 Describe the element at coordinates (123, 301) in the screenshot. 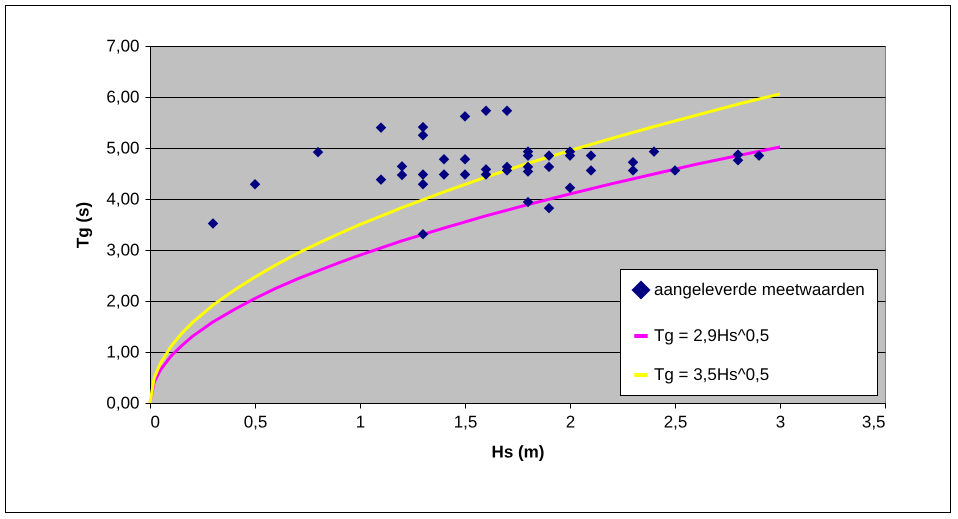

I see `y-tick-label: 2,00` at that location.